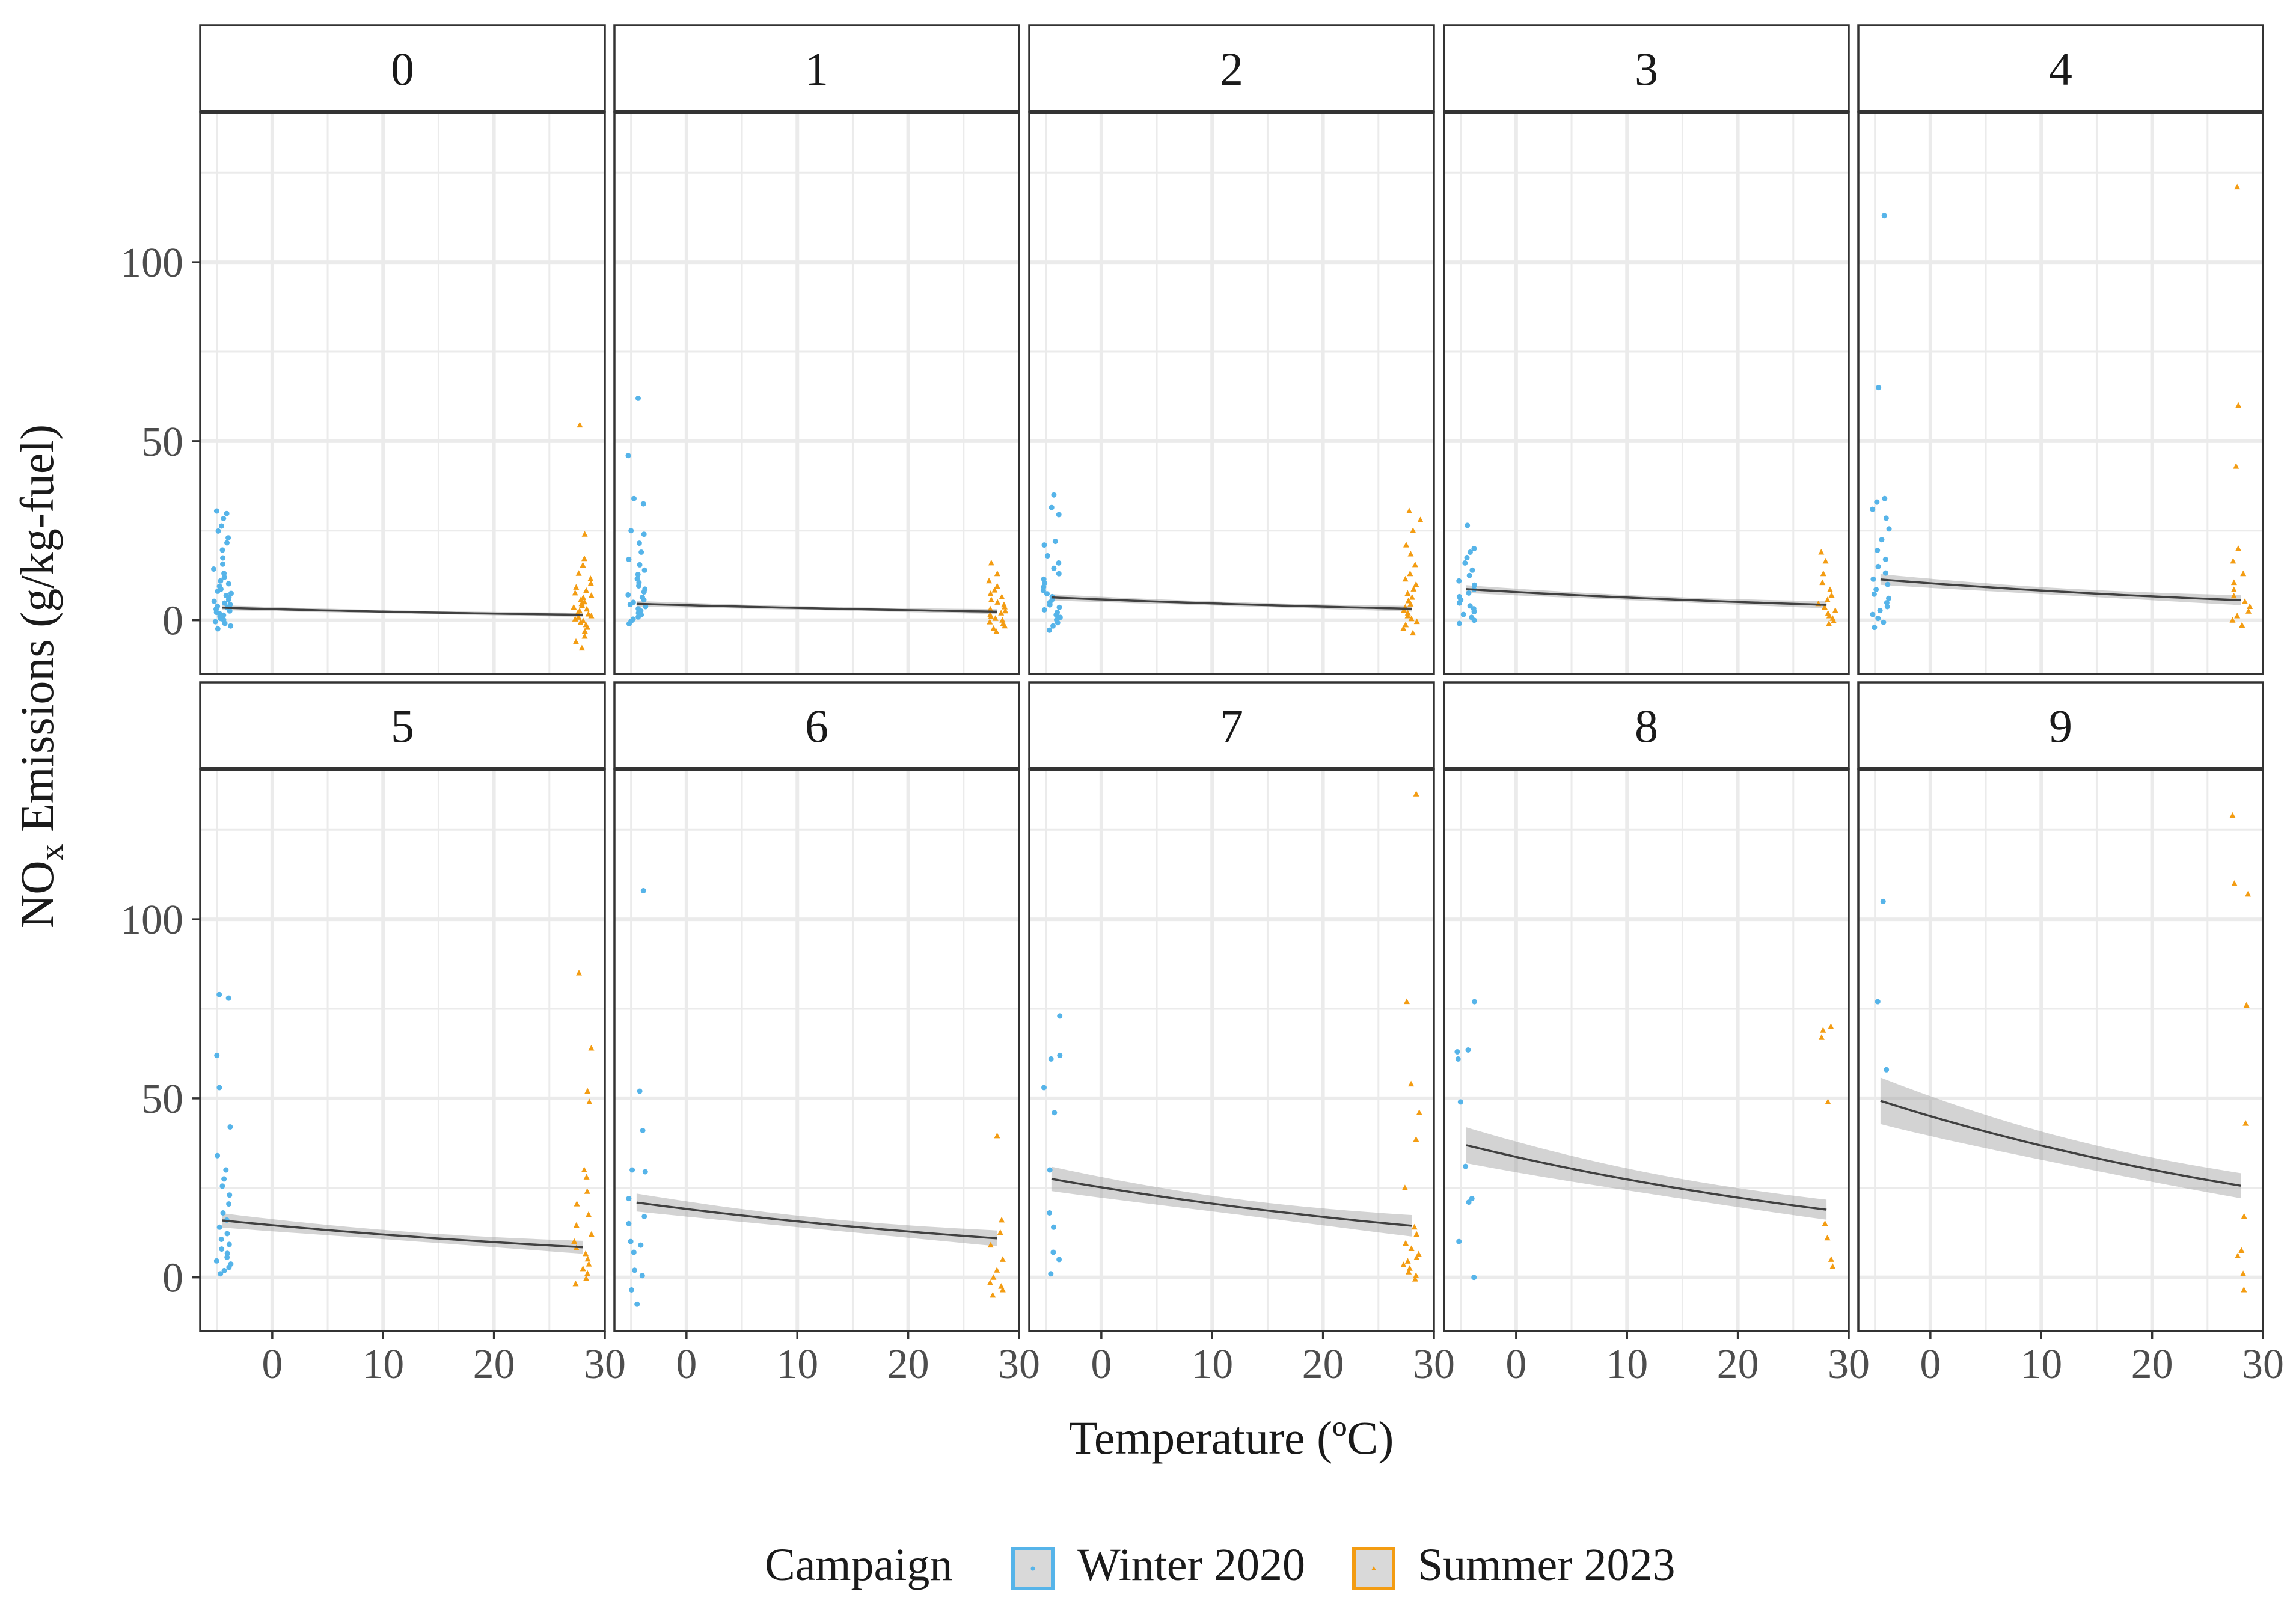 The width and height of the screenshot is (2296, 1604). I want to click on strip-label: 1, so click(816, 69).